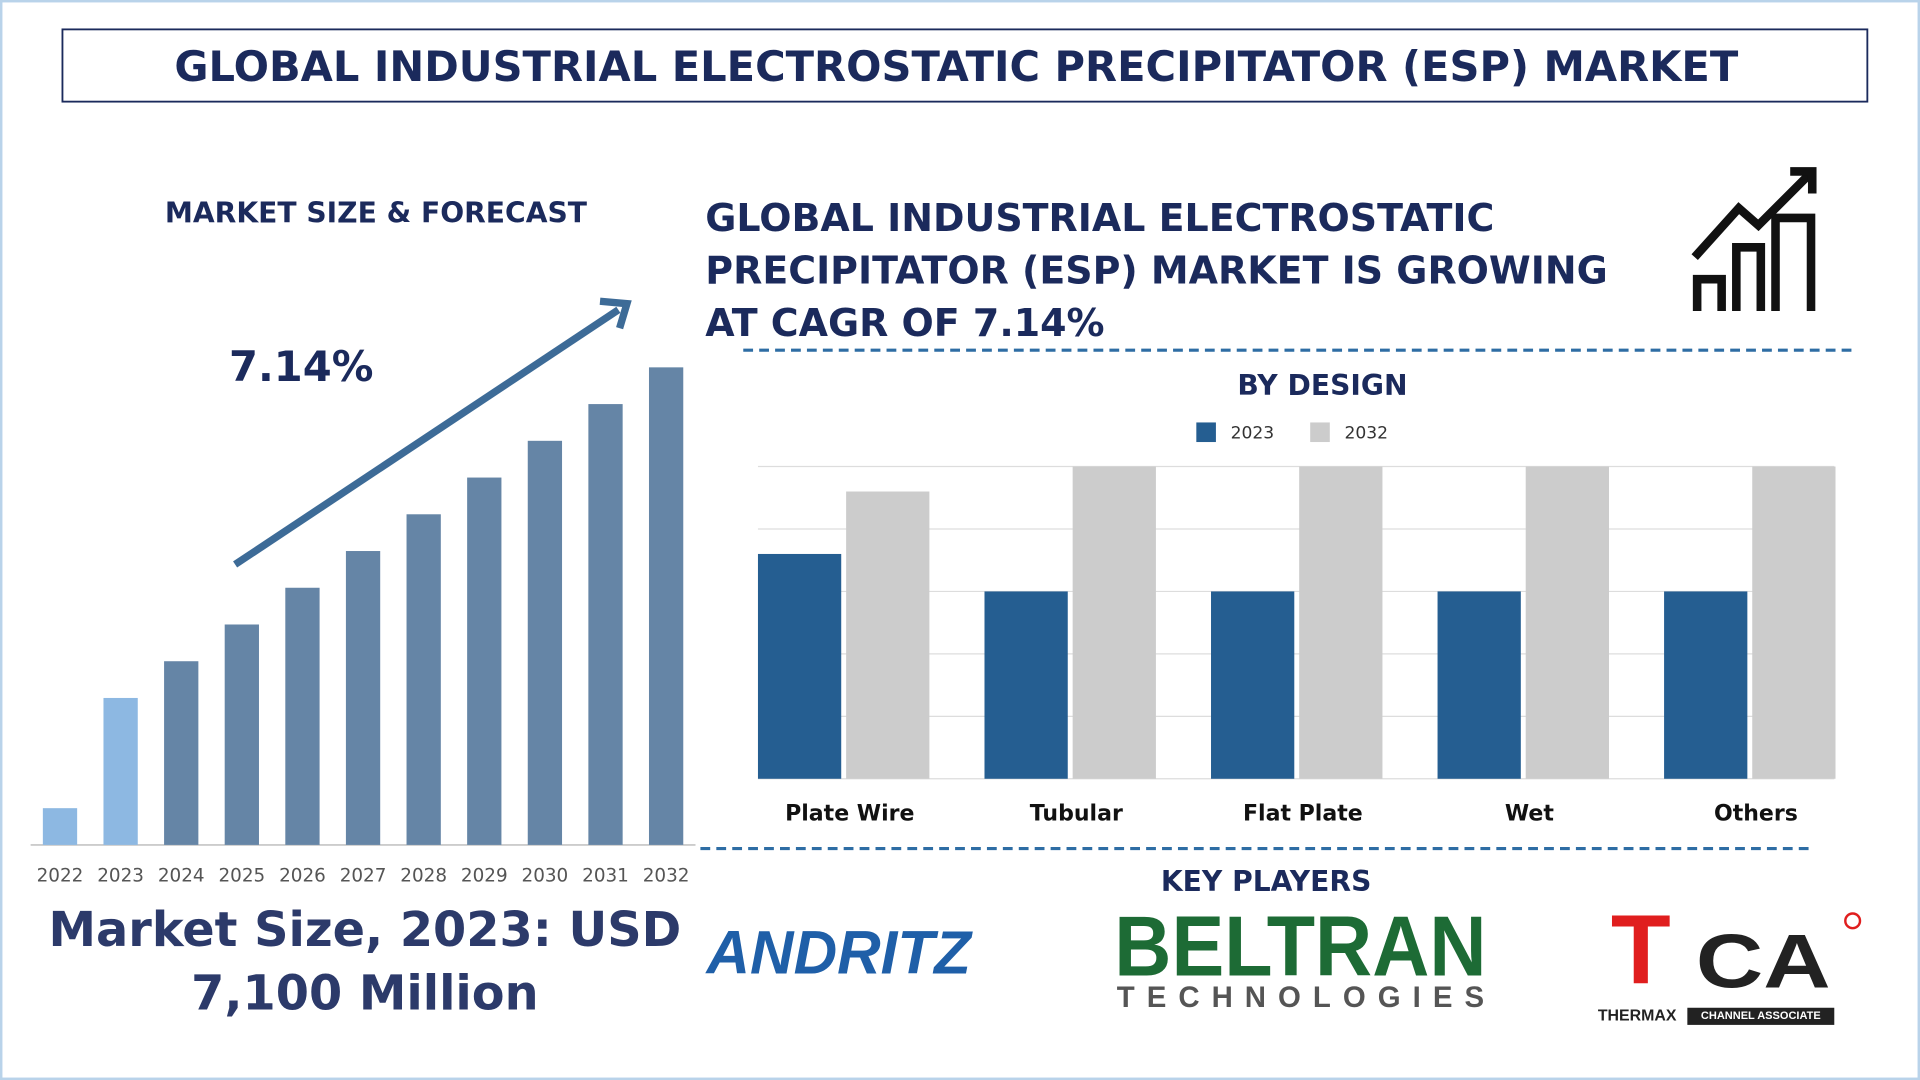 This screenshot has width=1920, height=1080. I want to click on logo: ANDRITZ, so click(839, 953).